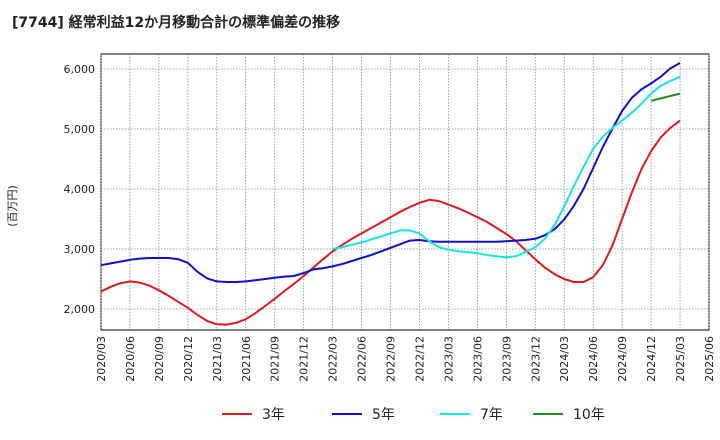  What do you see at coordinates (176, 23) in the screenshot?
I see `chart-title: [7744] 経常利益12か月移動合計の標準偏差の推移` at bounding box center [176, 23].